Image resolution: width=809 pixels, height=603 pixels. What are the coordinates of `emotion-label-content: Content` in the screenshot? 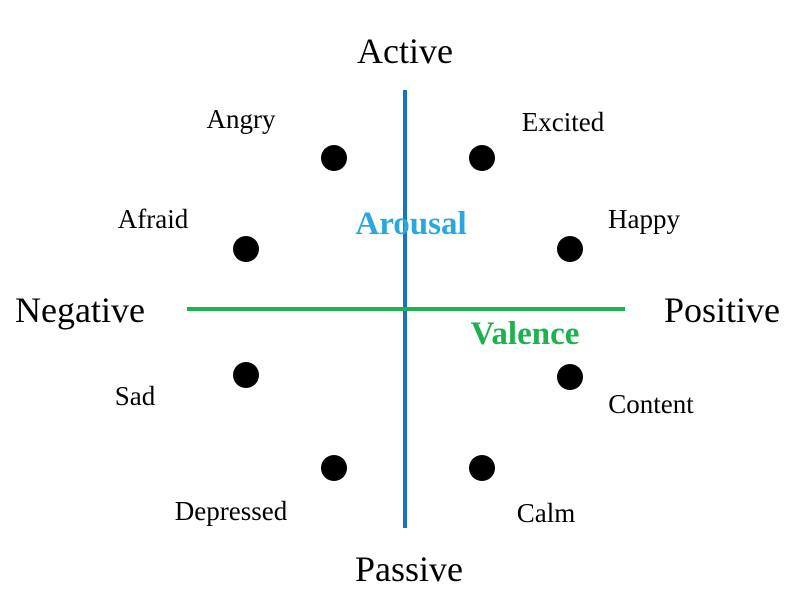 It's located at (651, 404).